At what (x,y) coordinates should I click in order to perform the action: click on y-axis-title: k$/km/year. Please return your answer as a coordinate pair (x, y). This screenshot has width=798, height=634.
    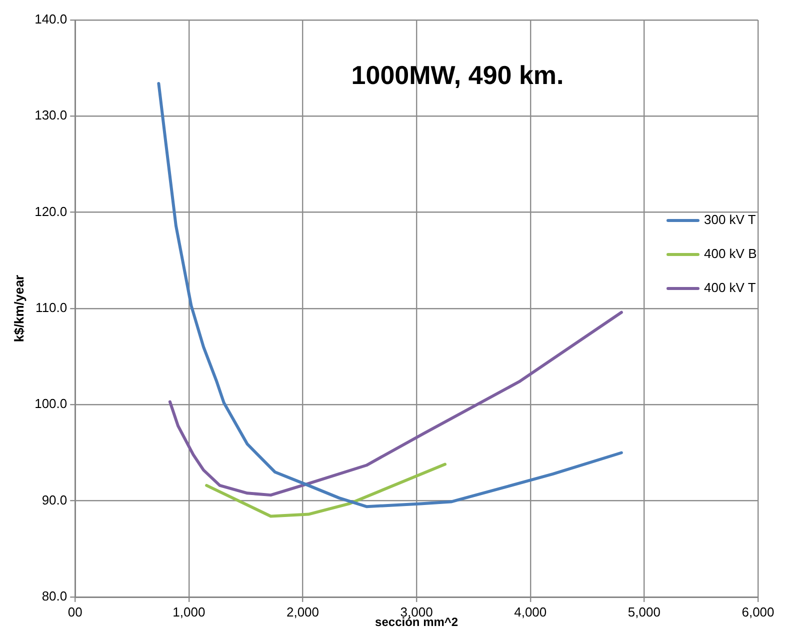
    Looking at the image, I should click on (18, 308).